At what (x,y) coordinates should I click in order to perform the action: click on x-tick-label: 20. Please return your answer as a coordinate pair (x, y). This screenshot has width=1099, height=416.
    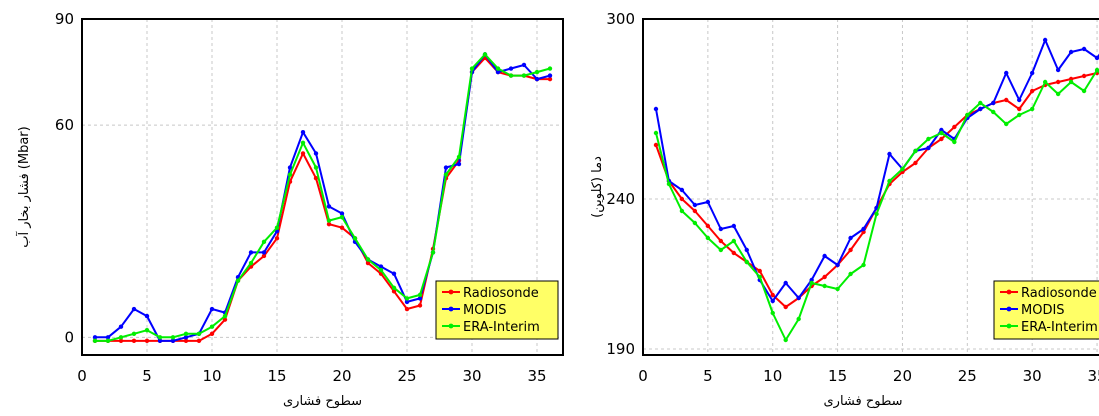
    Looking at the image, I should click on (341, 376).